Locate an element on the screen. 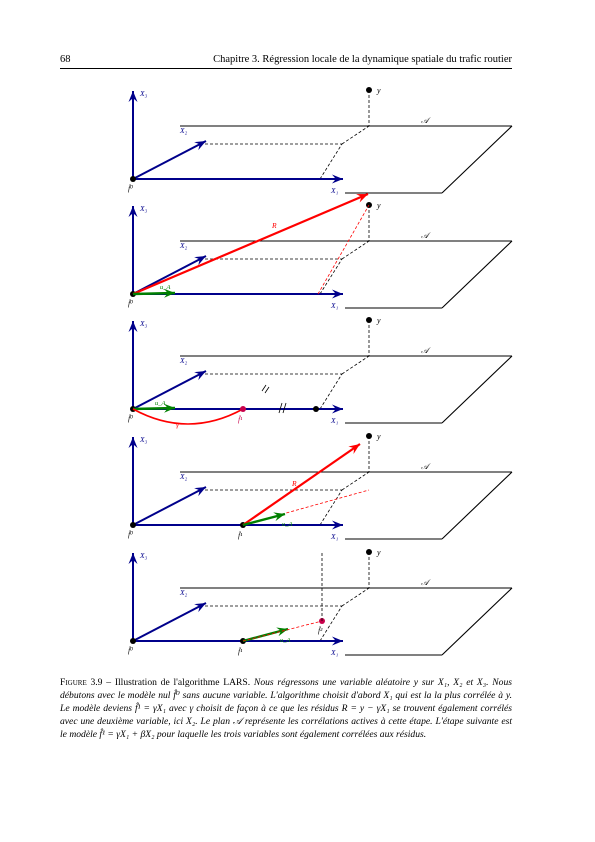 The width and height of the screenshot is (595, 842). f1-label-5: f̂¹ is located at coordinates (240, 650).